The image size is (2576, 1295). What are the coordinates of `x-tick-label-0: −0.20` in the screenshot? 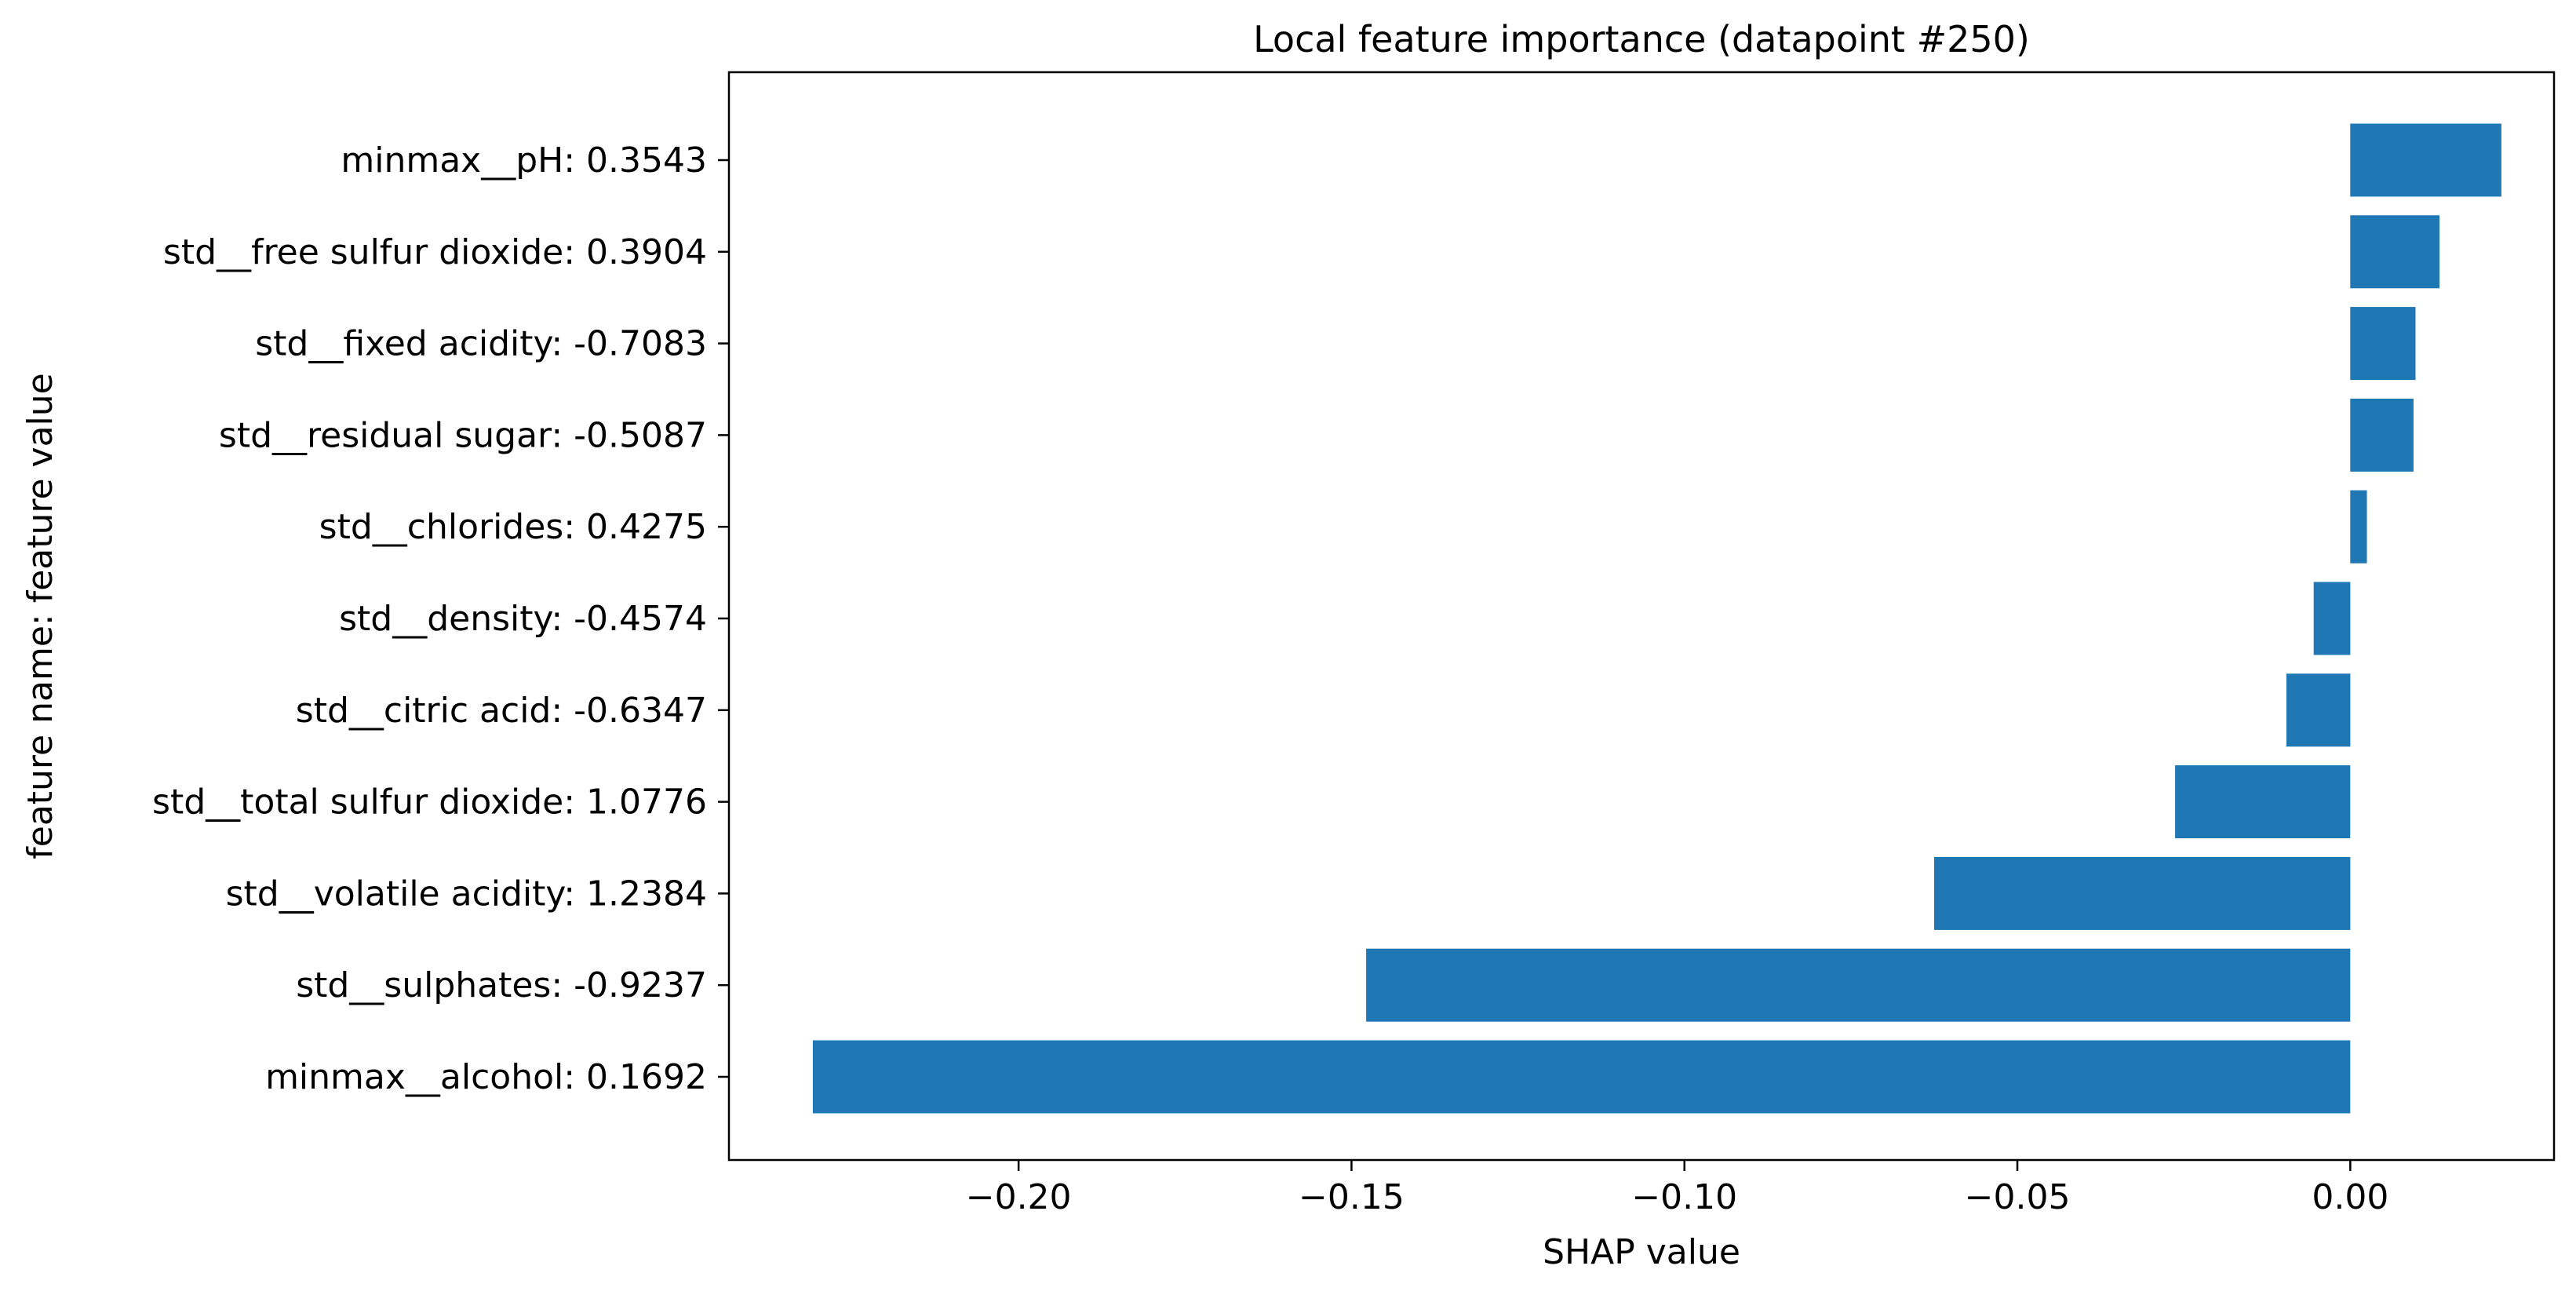 It's located at (1019, 1197).